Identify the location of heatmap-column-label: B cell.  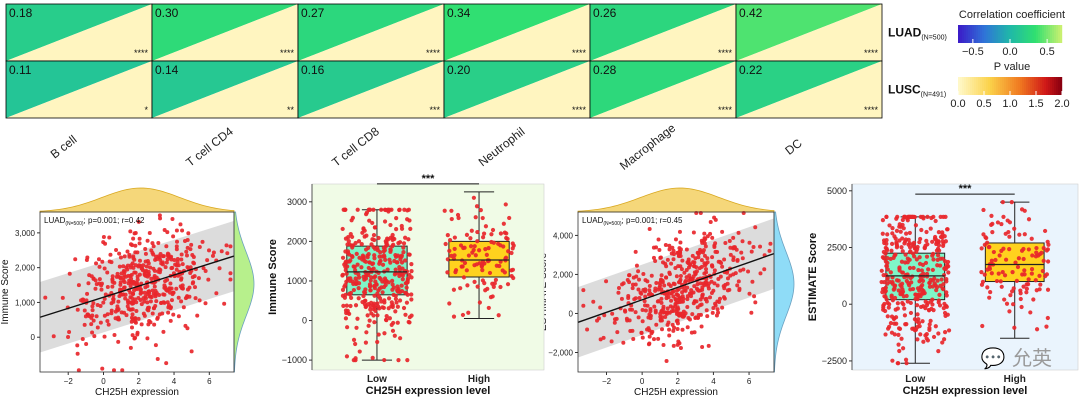
(64, 146).